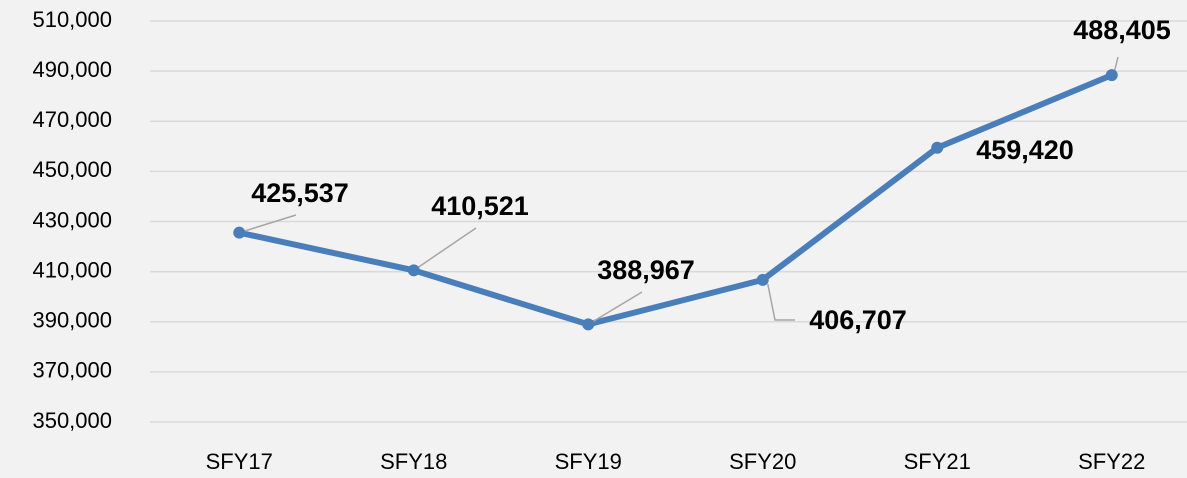 Image resolution: width=1187 pixels, height=478 pixels. Describe the element at coordinates (480, 206) in the screenshot. I see `data-label: 410,521` at that location.